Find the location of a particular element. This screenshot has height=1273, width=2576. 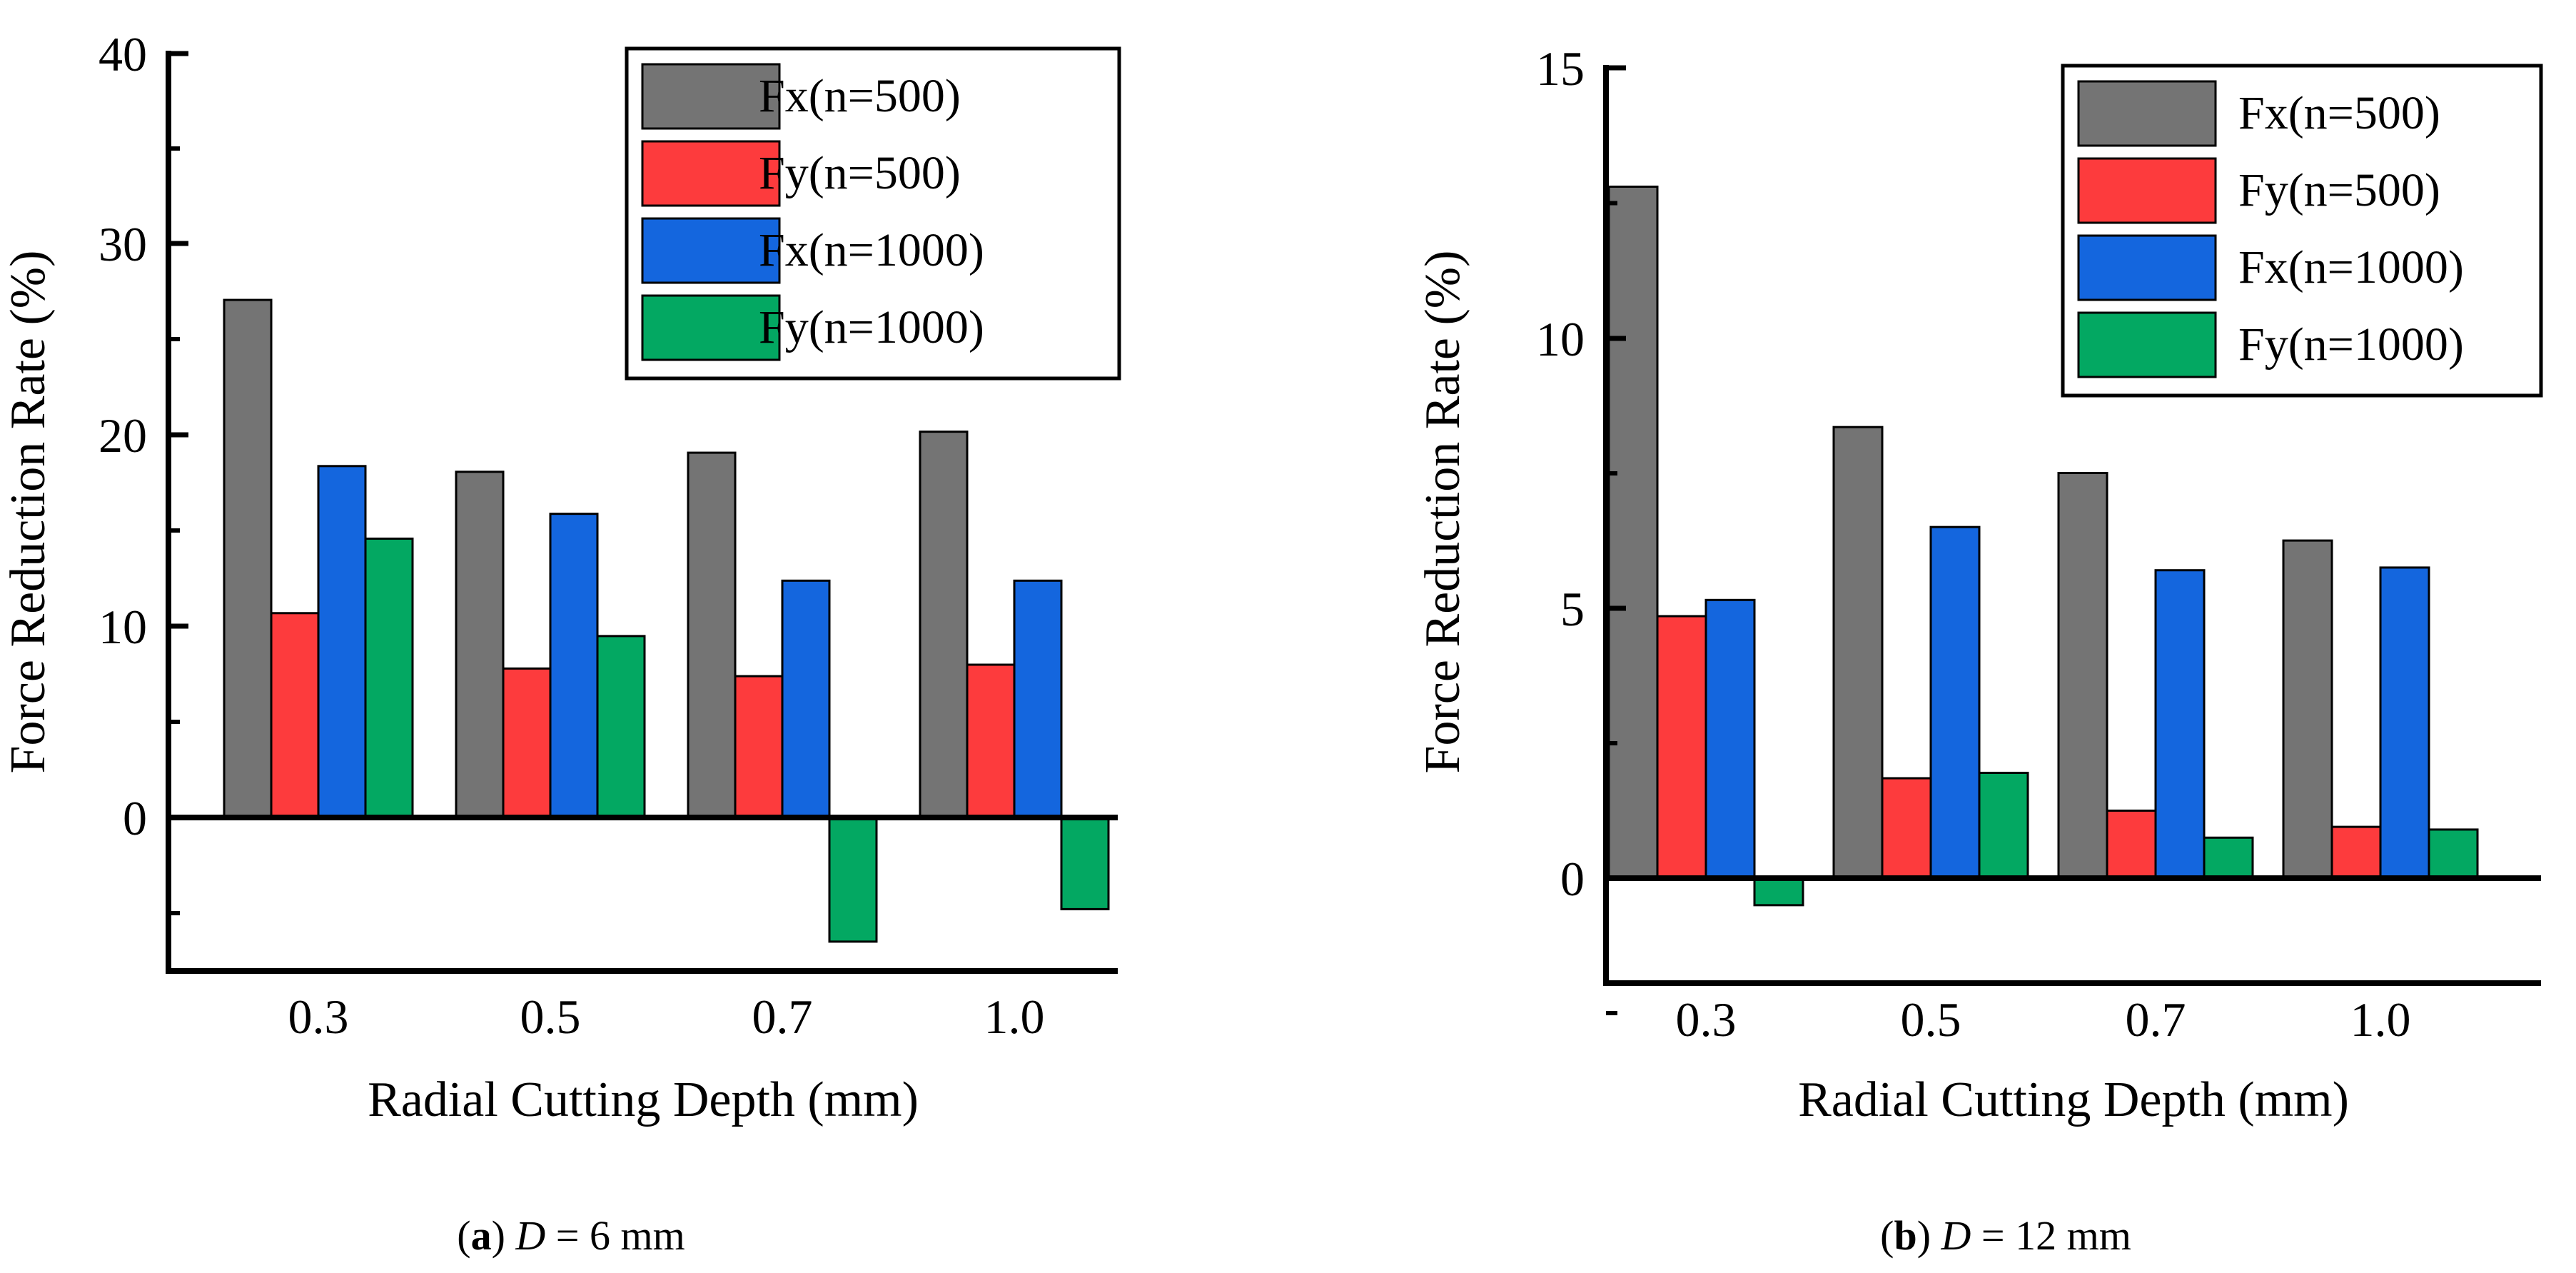

caption-value: = 6 mm is located at coordinates (615, 1235).